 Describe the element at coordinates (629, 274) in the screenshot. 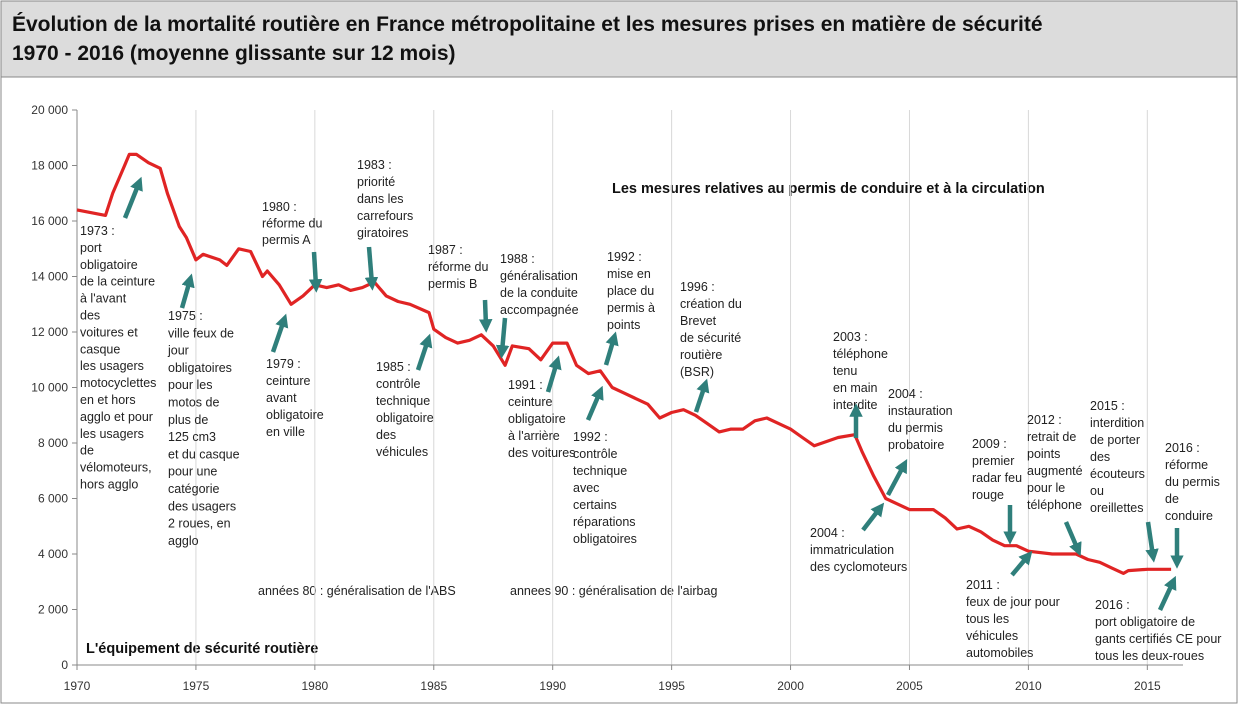

I see `annotation: mise en` at that location.